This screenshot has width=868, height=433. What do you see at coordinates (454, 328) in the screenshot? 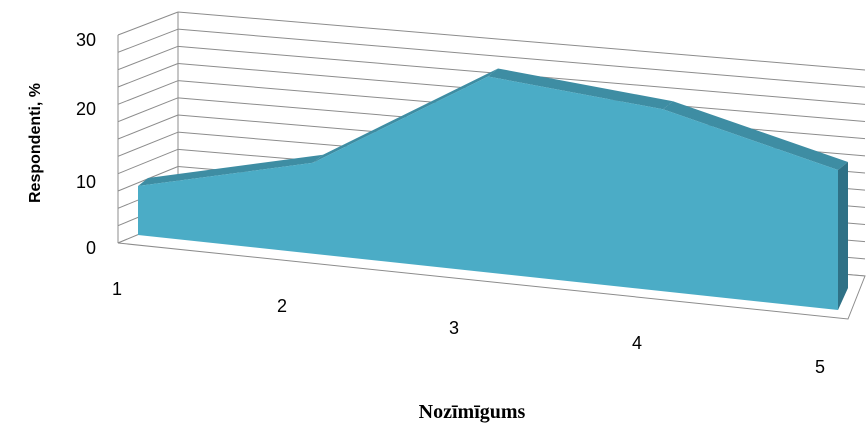
I see `x-tick-label: 3` at bounding box center [454, 328].